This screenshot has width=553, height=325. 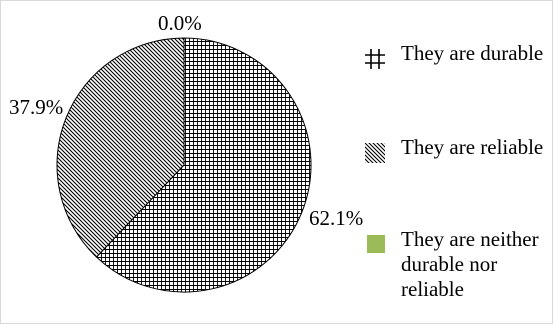 What do you see at coordinates (376, 244) in the screenshot?
I see `legend-key-green-icon` at bounding box center [376, 244].